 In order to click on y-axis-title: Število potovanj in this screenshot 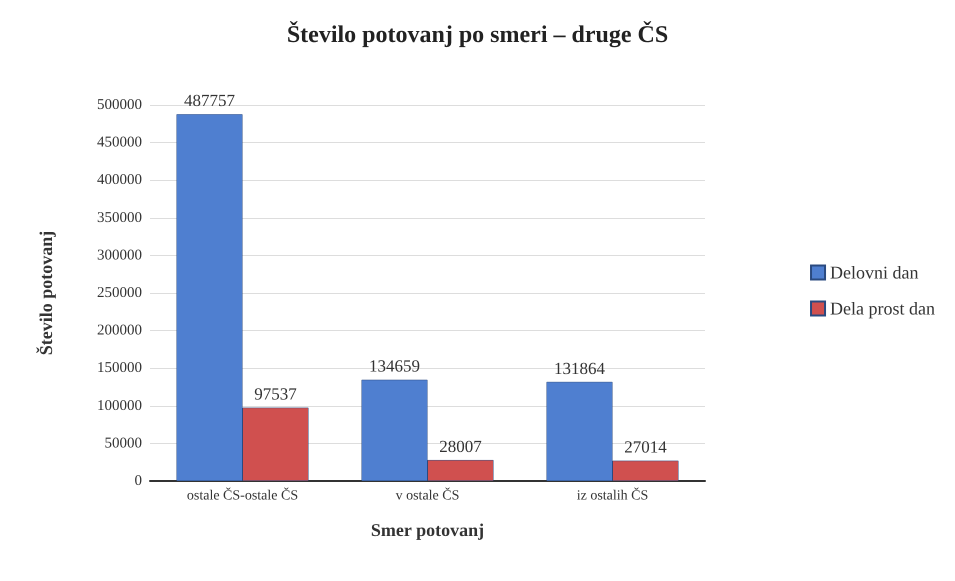, I will do `click(46, 293)`.